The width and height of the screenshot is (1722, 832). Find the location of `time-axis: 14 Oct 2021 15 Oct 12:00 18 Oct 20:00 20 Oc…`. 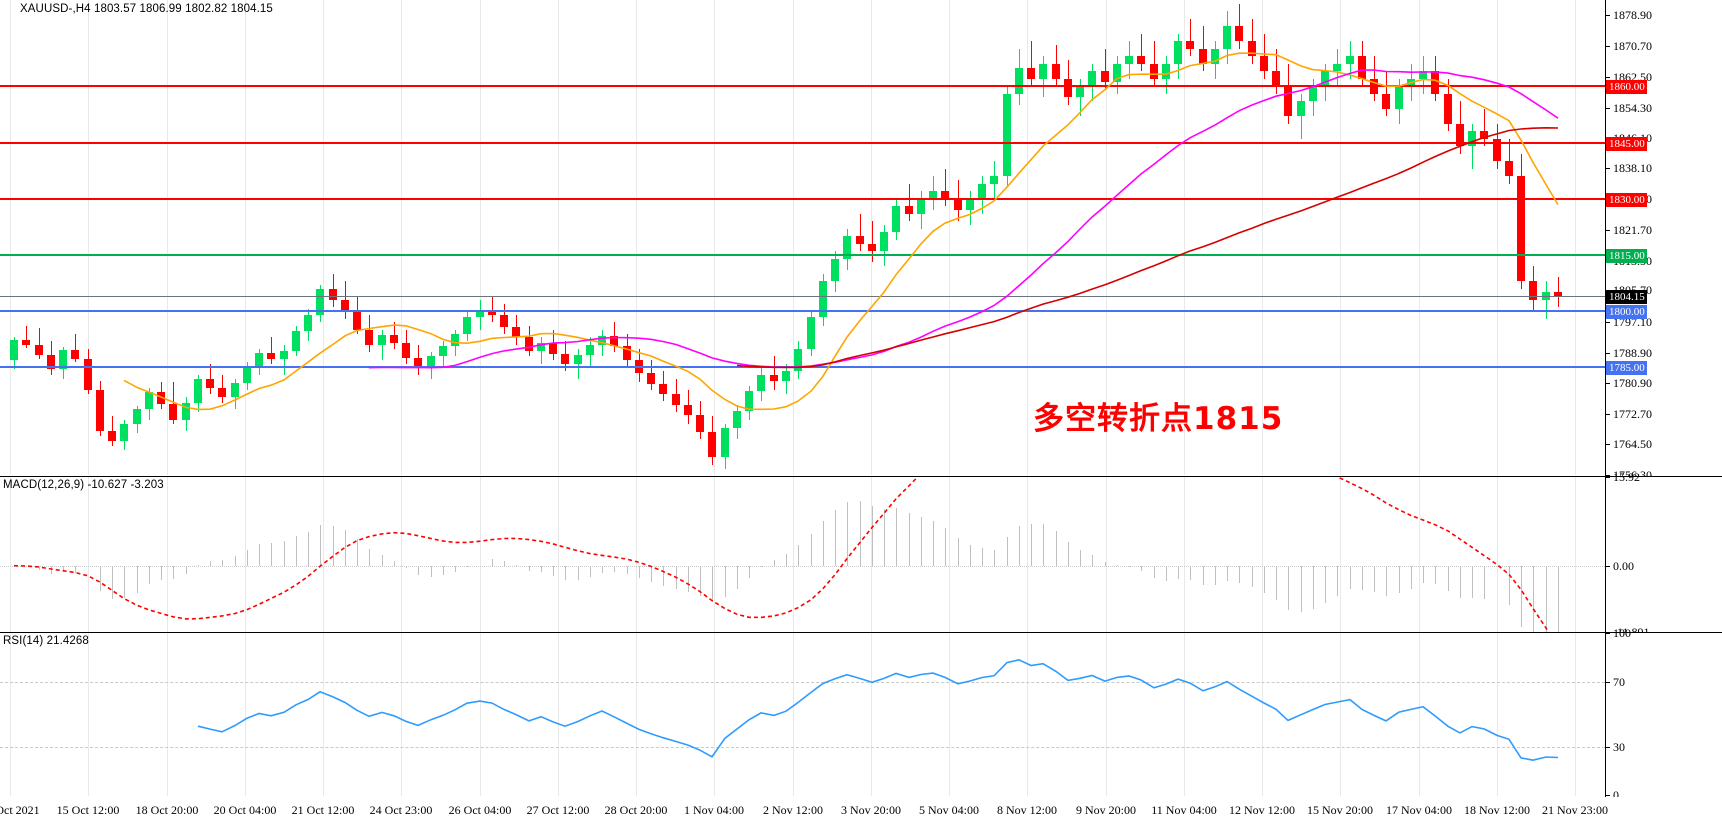

time-axis: 14 Oct 2021 15 Oct 12:00 18 Oct 20:00 20 Oc… is located at coordinates (861, 814).